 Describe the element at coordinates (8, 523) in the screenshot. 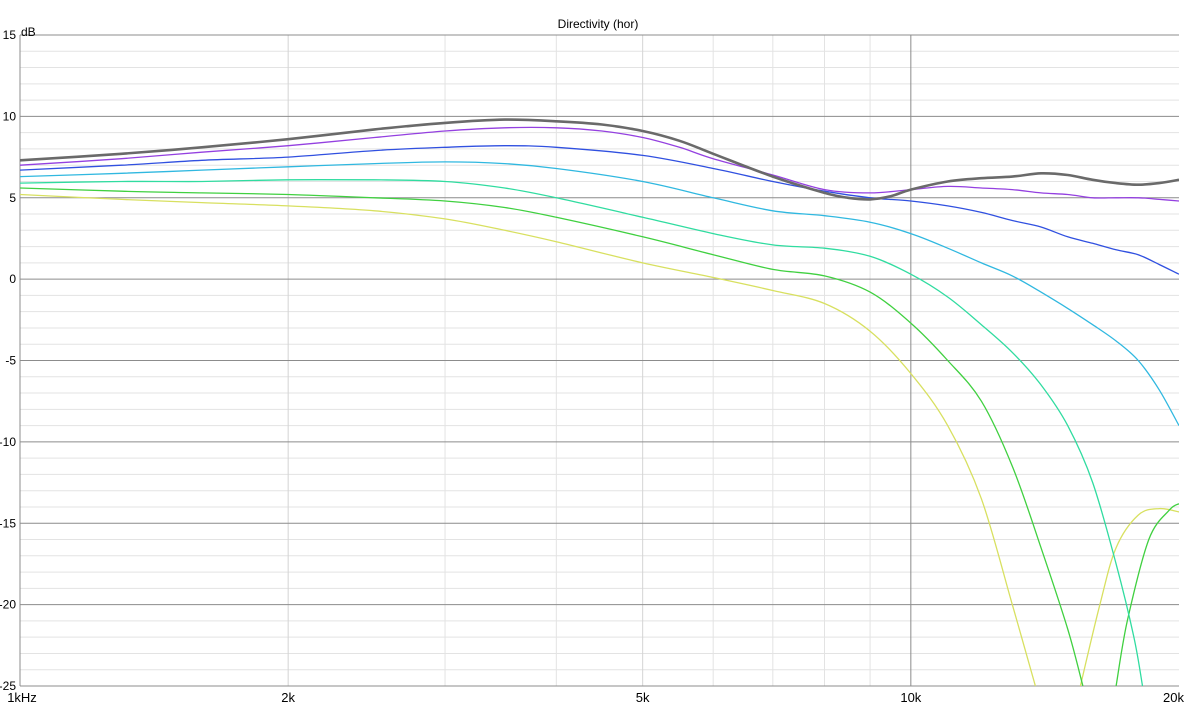

I see `y-tick-label: -15` at that location.